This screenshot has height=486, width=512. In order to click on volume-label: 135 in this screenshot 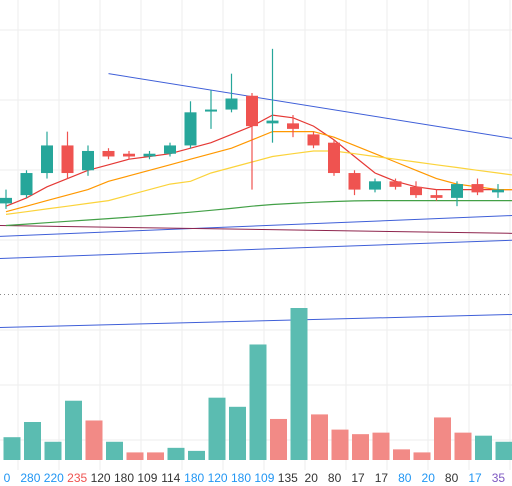, I will do `click(288, 478)`.